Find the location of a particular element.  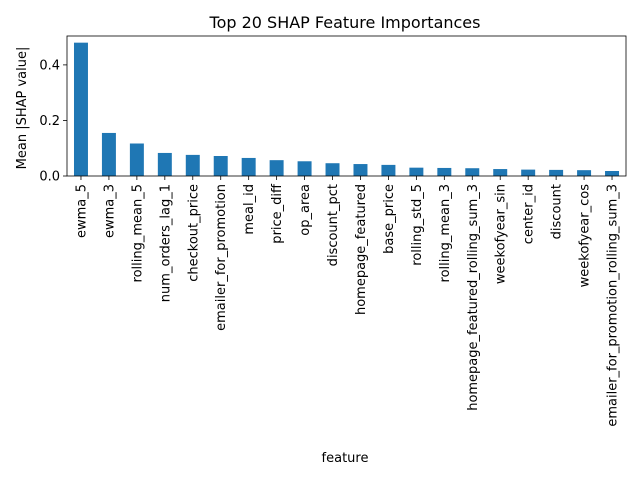

x-tick-label: emailer_for_promotion_rolling_sum_3 is located at coordinates (613, 305).